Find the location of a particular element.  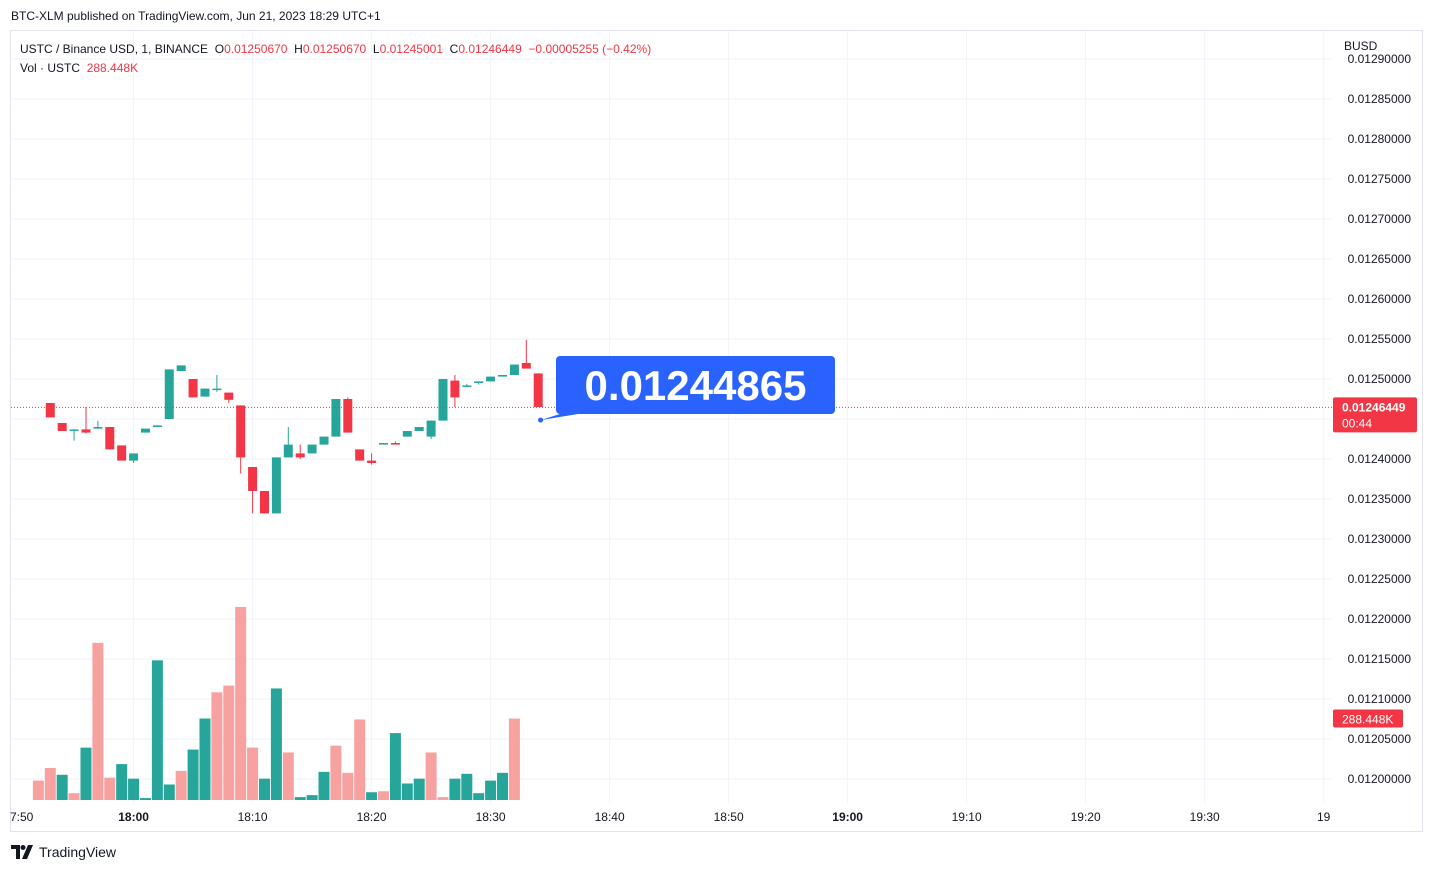

legend-volume-label: Vol · USTC is located at coordinates (50, 68).